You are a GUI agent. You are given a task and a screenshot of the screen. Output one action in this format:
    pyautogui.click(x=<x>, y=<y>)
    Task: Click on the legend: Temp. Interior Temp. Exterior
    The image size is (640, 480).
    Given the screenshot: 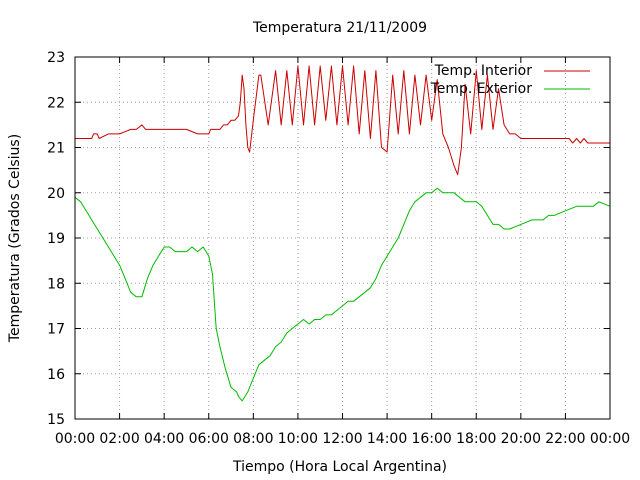 What is the action you would take?
    pyautogui.click(x=510, y=80)
    